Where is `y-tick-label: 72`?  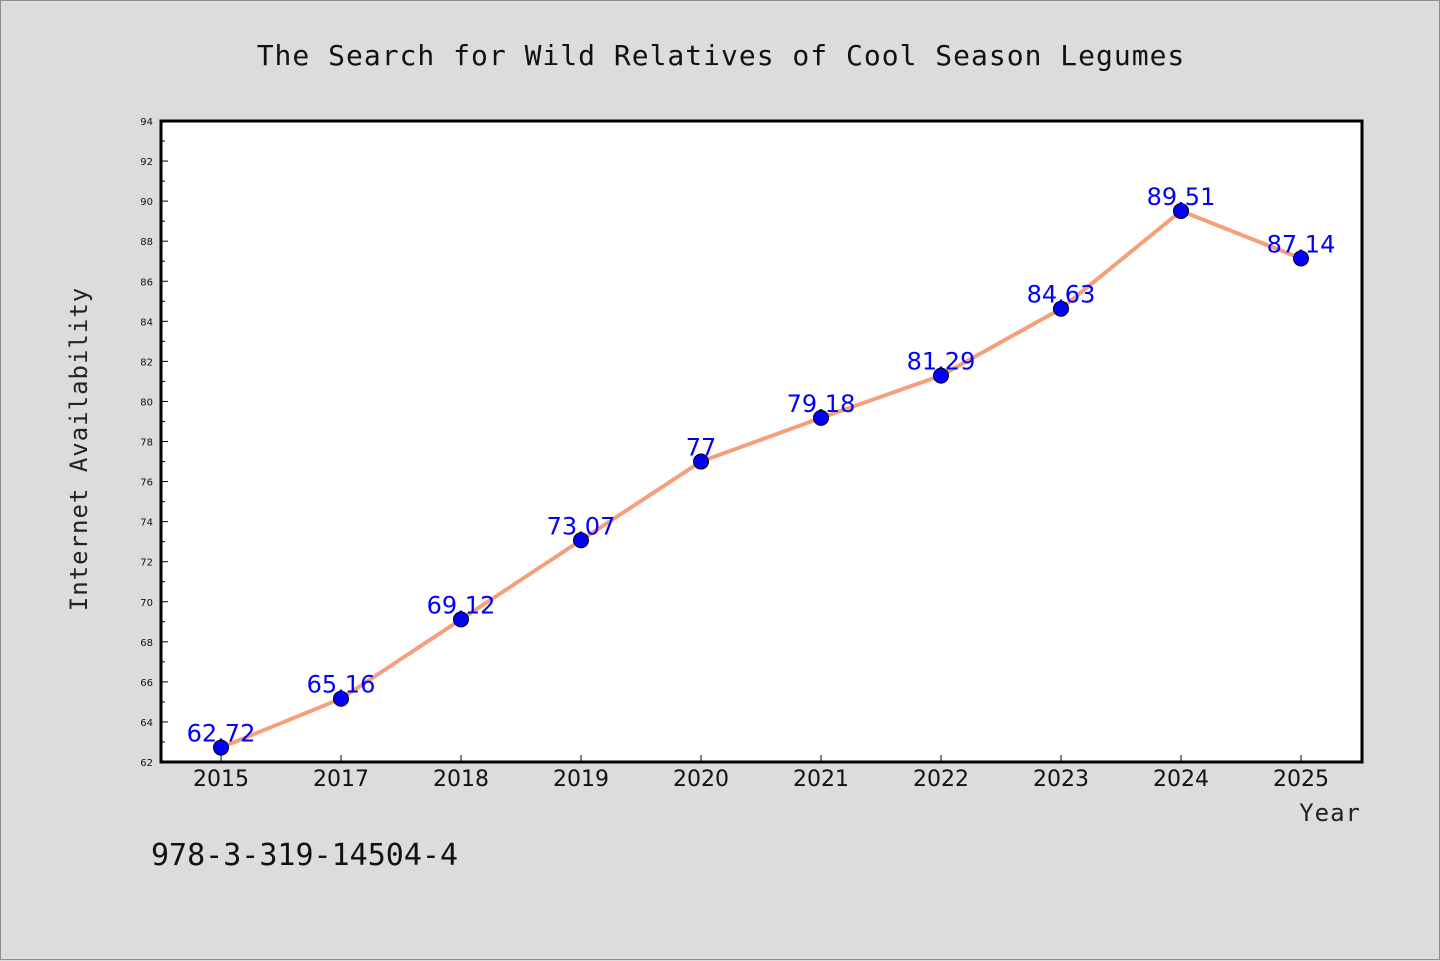
y-tick-label: 72 is located at coordinates (146, 563).